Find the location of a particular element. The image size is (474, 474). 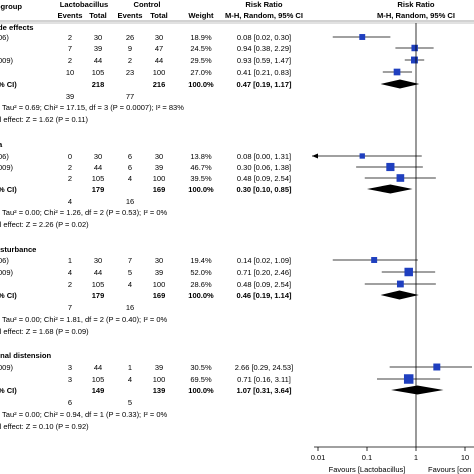

total-events-control: 16 is located at coordinates (130, 307).